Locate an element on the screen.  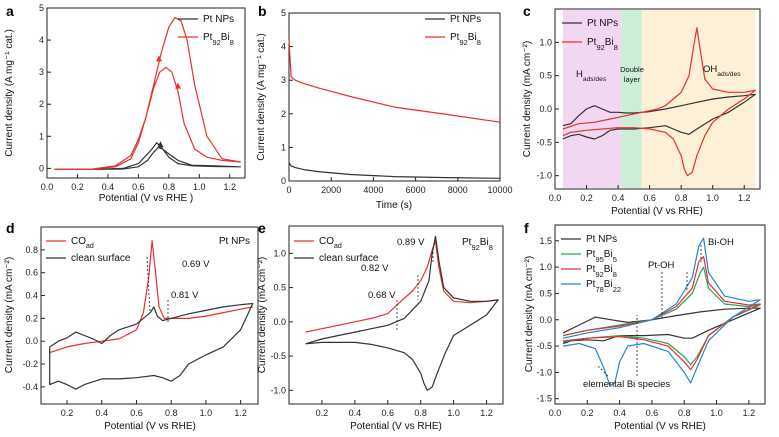
panel-letter: f is located at coordinates (526, 228).